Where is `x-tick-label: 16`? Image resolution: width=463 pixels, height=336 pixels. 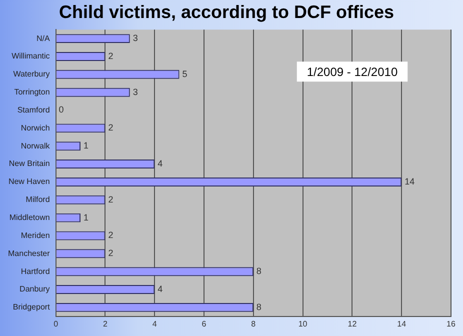
x-tick-label: 16 is located at coordinates (451, 323).